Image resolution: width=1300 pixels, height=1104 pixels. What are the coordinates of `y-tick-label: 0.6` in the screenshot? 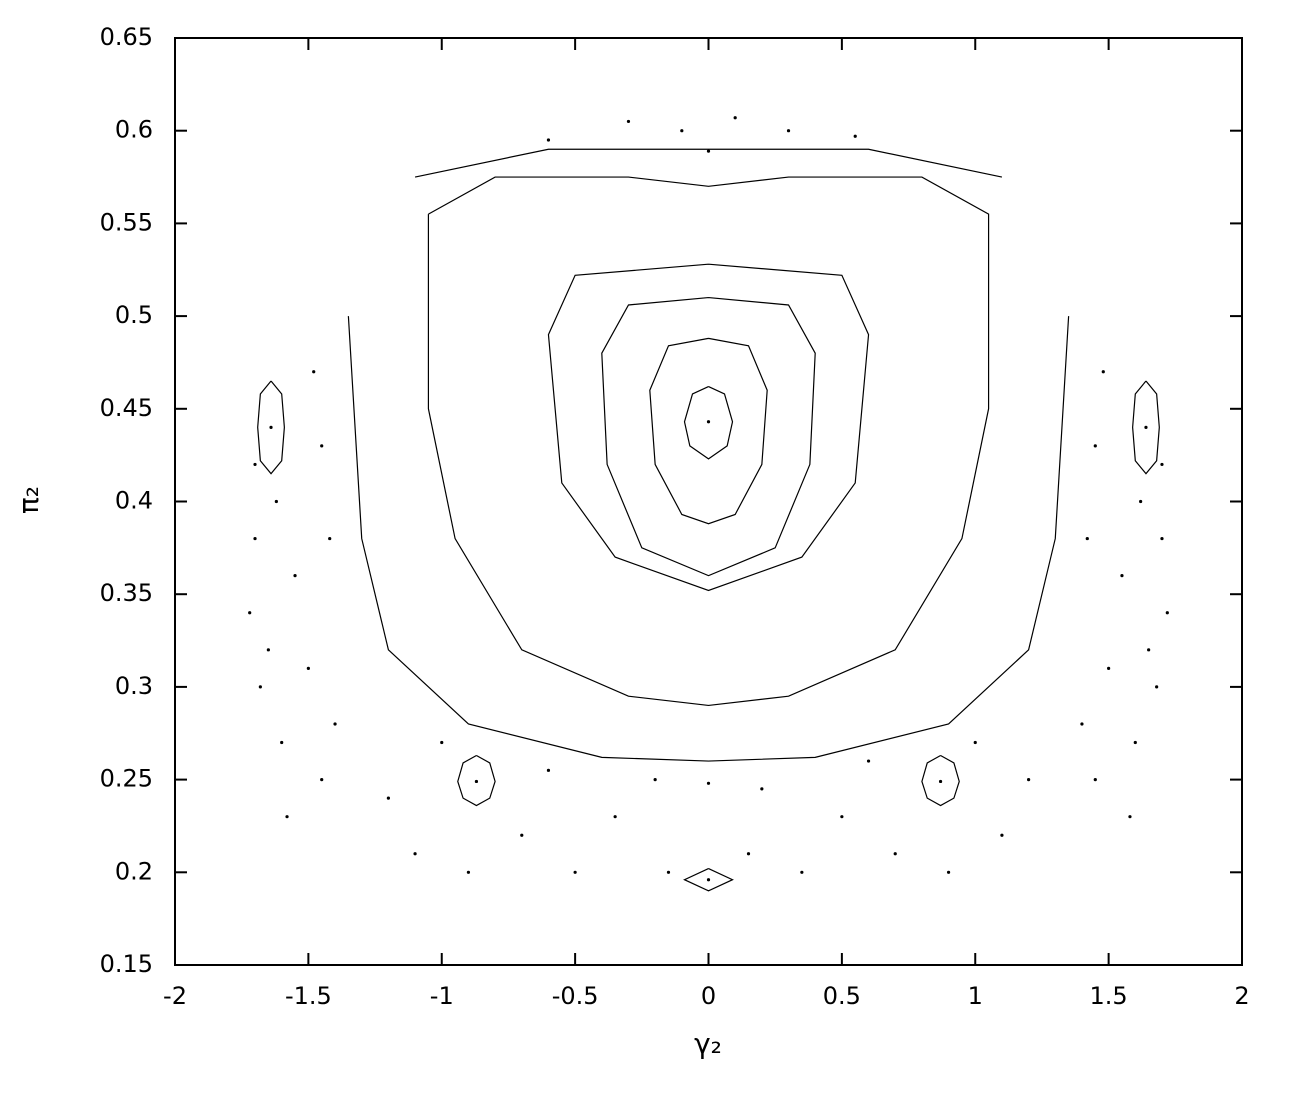 It's located at (134, 130).